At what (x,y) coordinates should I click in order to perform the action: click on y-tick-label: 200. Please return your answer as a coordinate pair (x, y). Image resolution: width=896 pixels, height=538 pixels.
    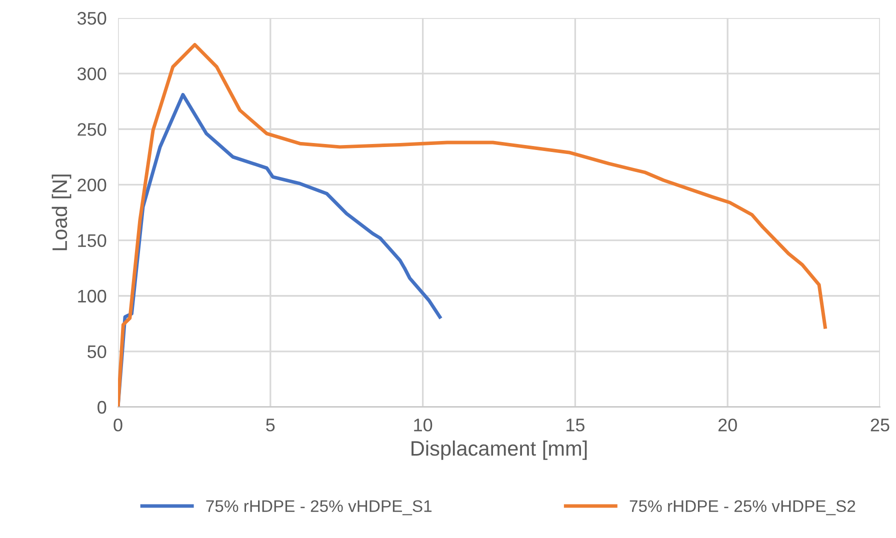
    Looking at the image, I should click on (92, 185).